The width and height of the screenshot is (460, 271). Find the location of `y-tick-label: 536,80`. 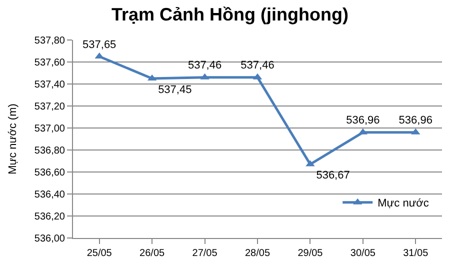

y-tick-label: 536,80 is located at coordinates (50, 151).